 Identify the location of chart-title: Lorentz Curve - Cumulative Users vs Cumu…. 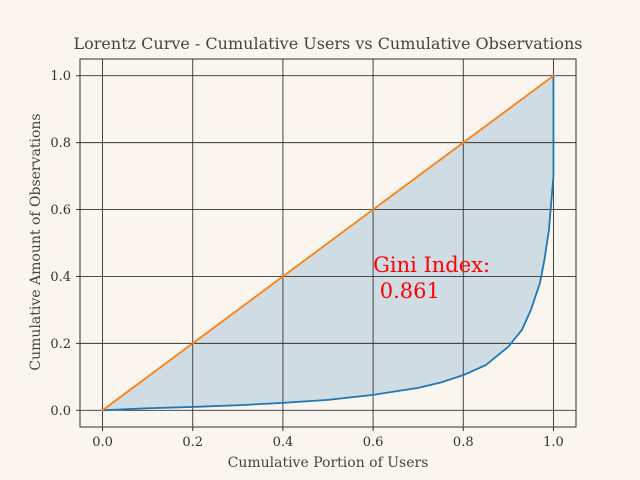
(328, 43).